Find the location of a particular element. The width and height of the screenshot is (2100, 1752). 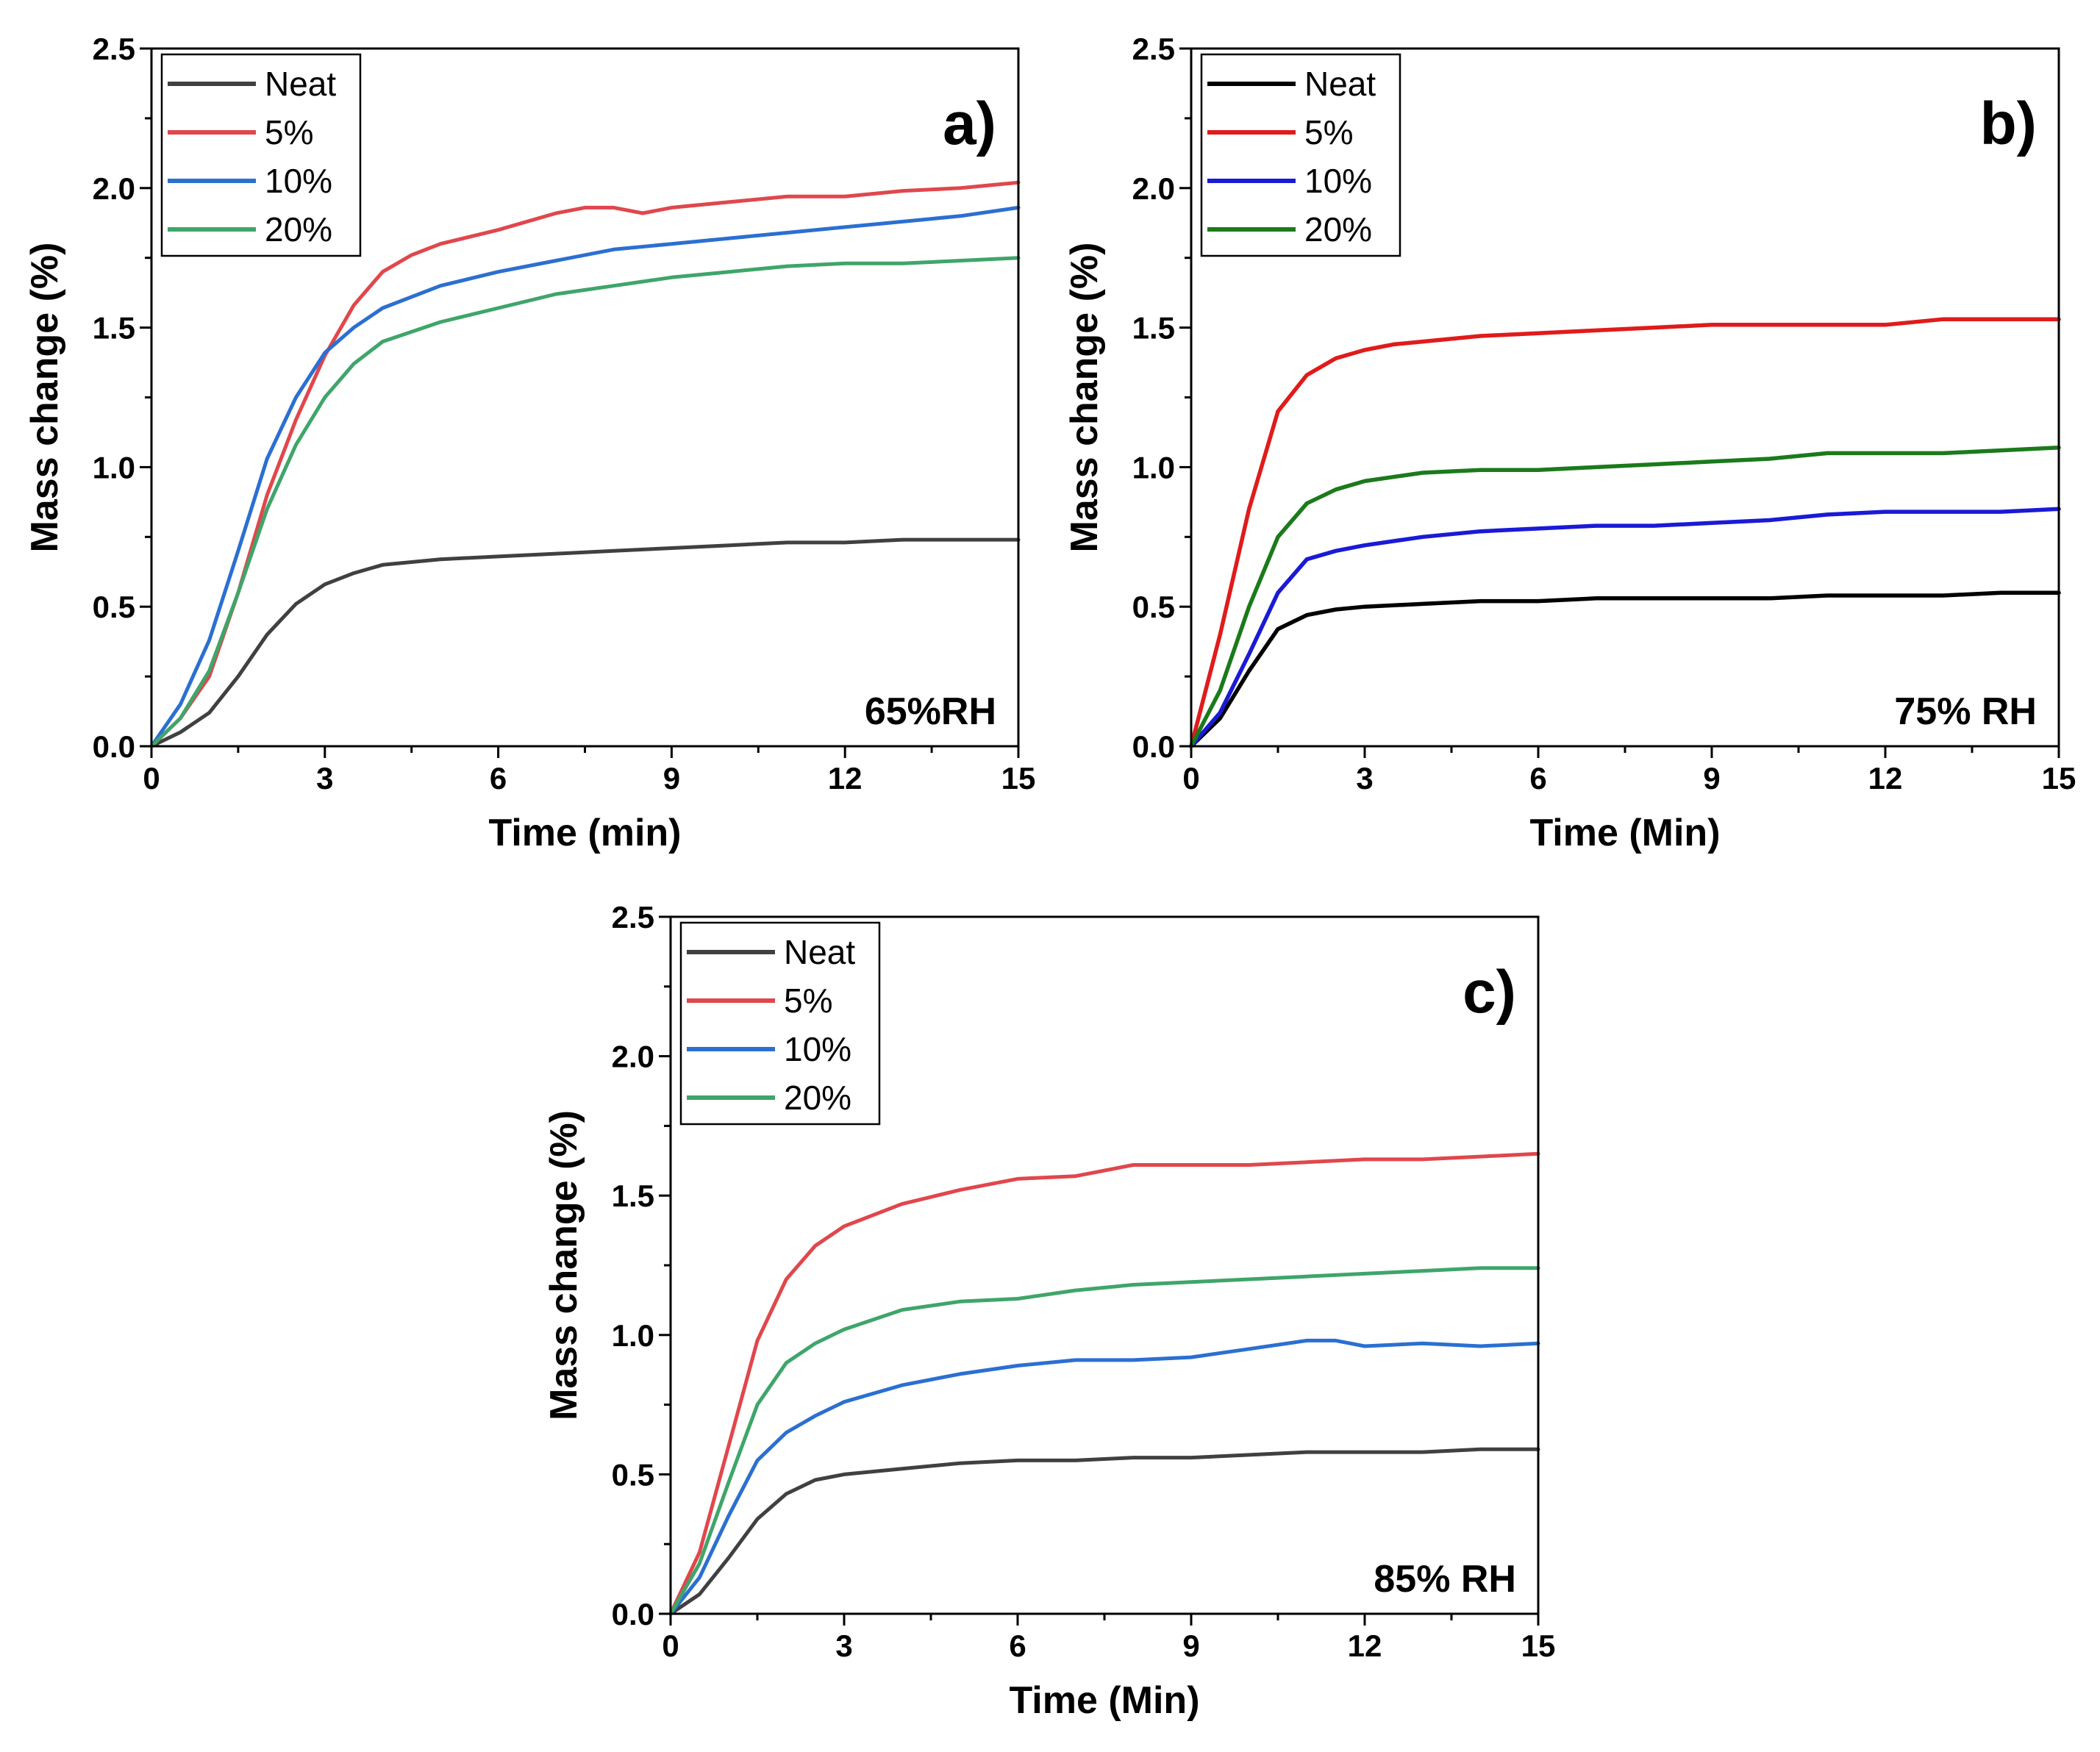

humidity-annotation: 65%RH is located at coordinates (931, 711).